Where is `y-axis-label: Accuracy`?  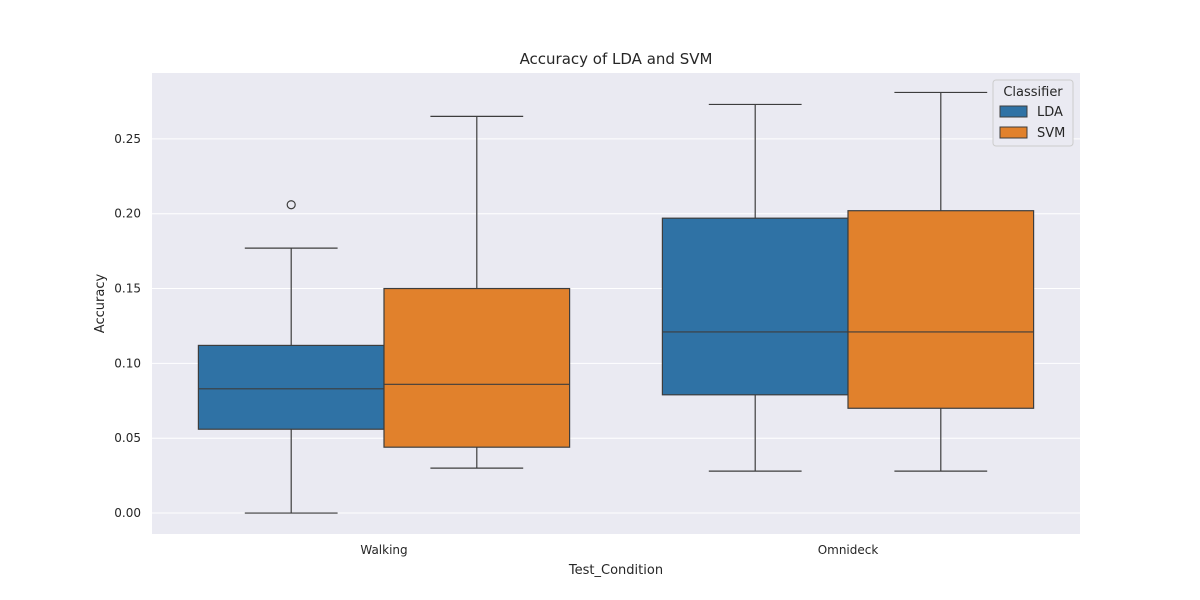 y-axis-label: Accuracy is located at coordinates (100, 304).